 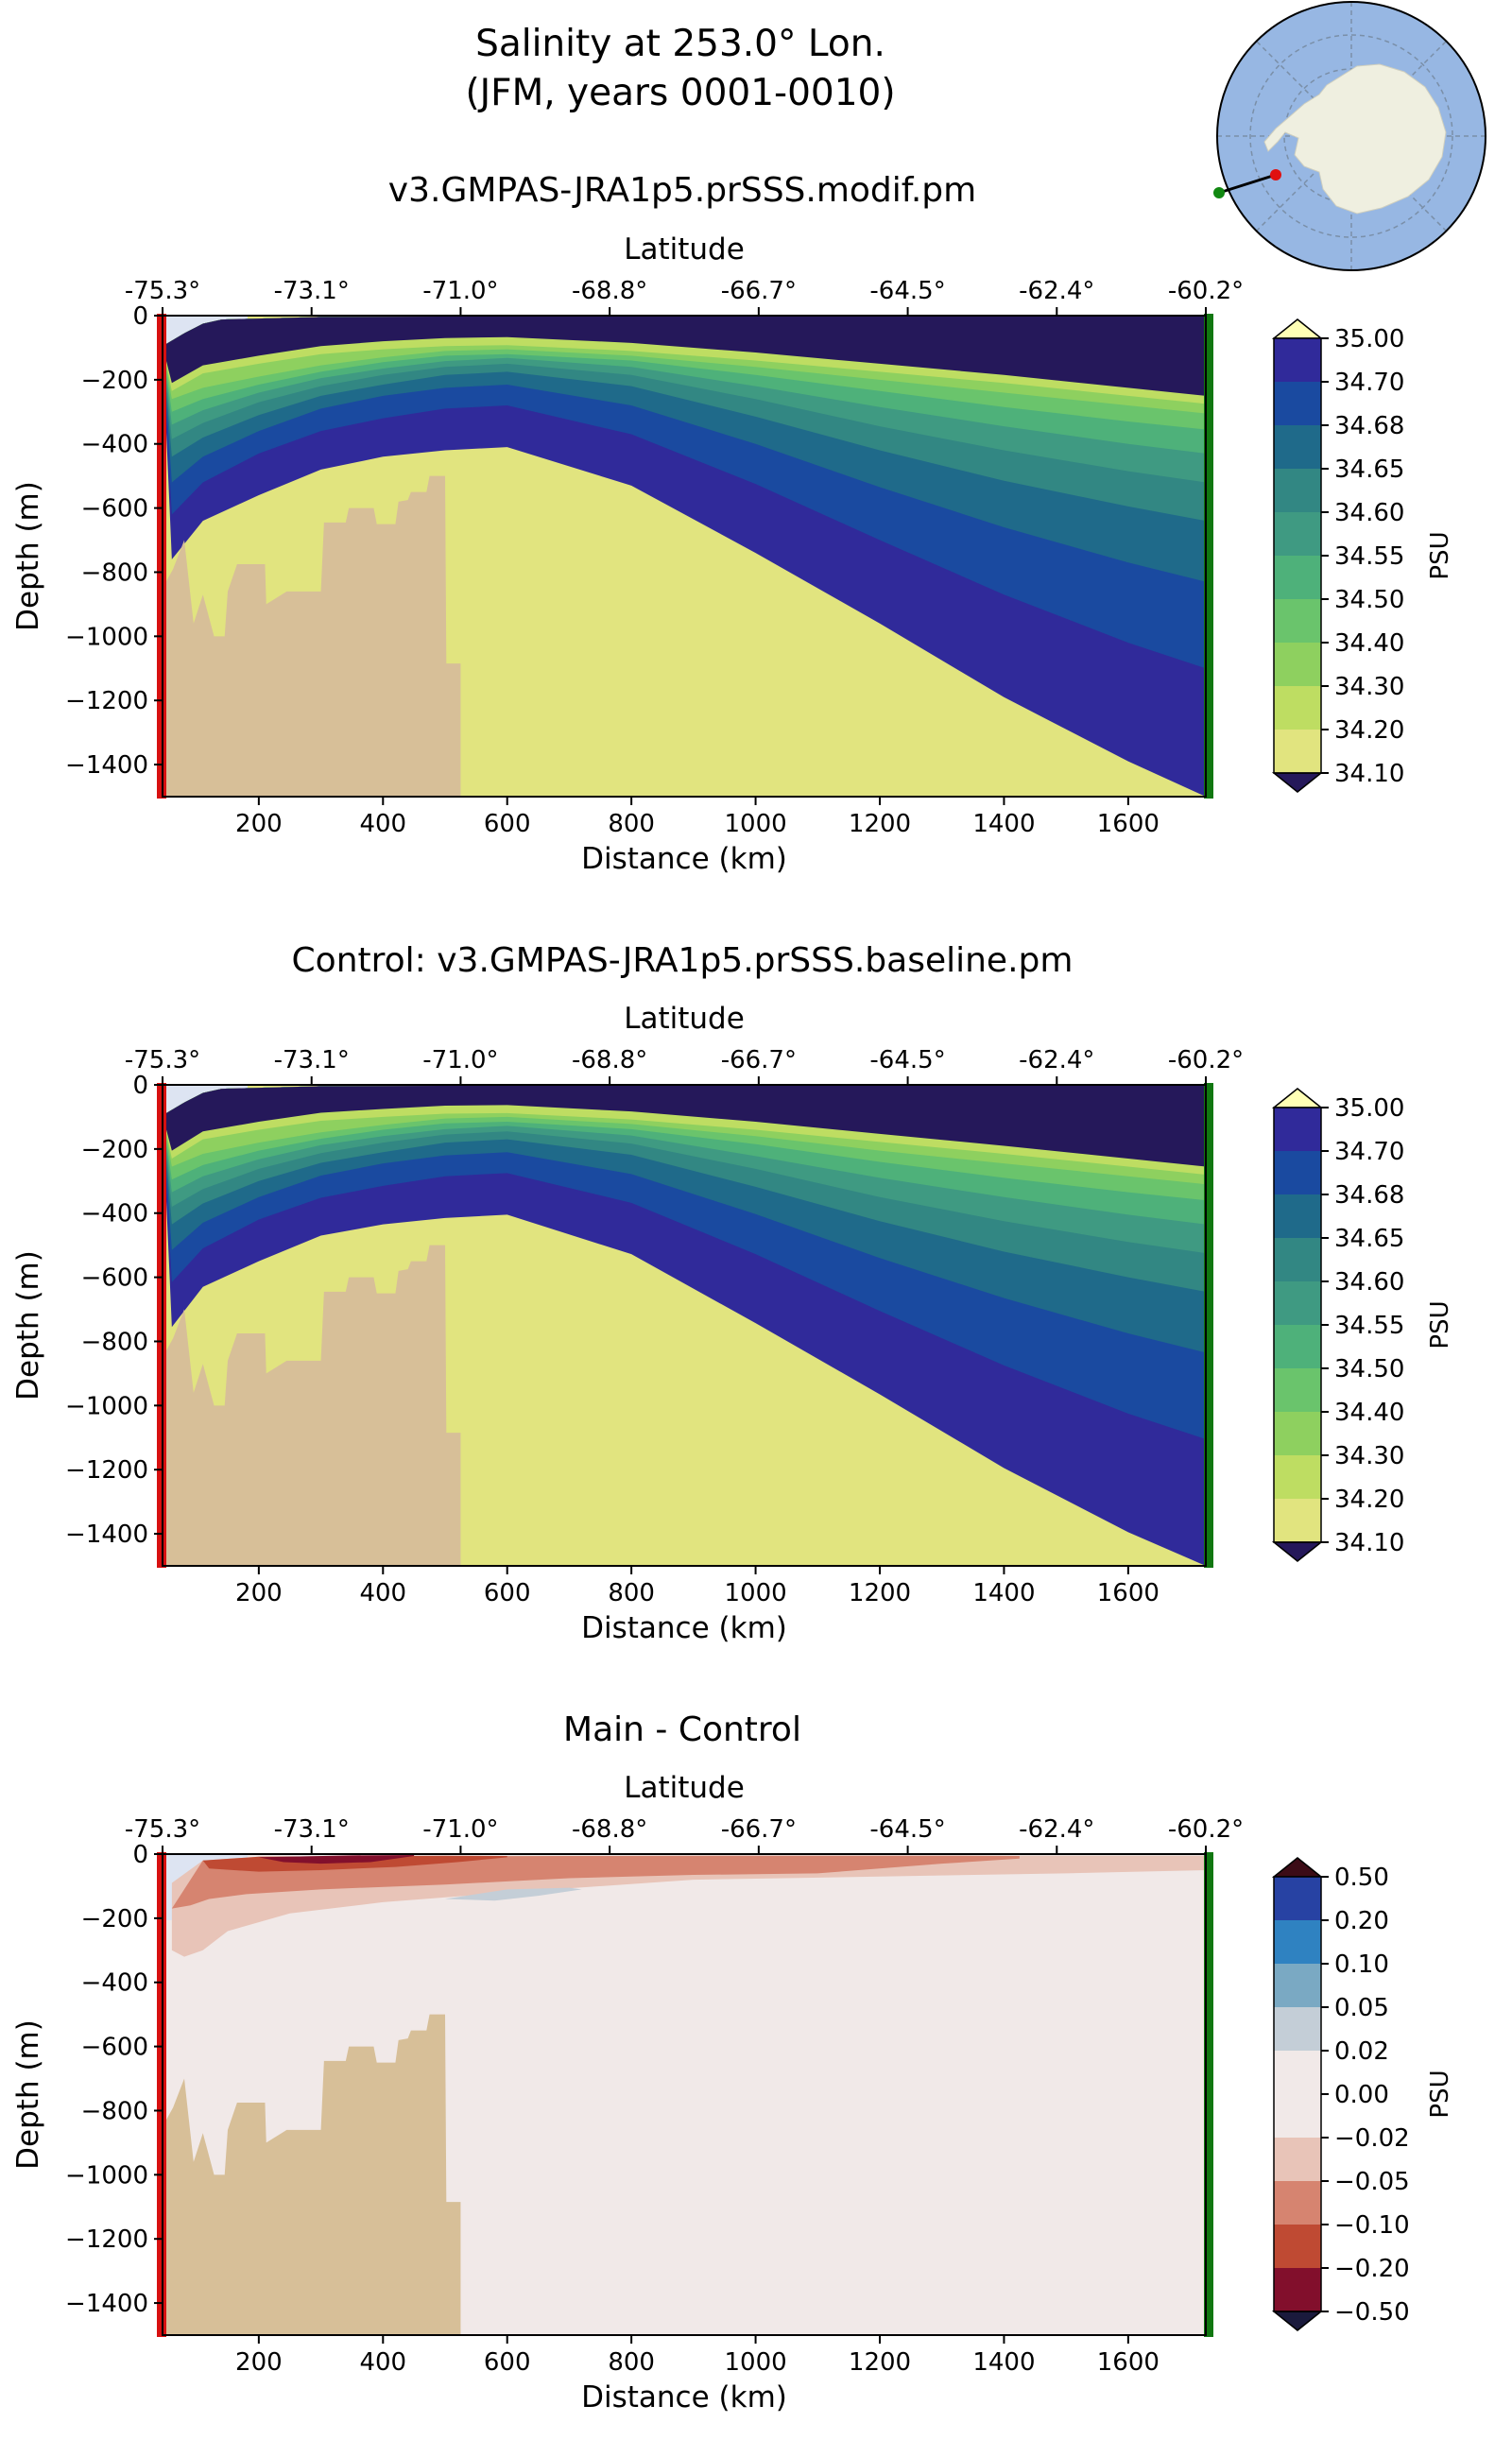 I want to click on colorbar-tick-label: 0.50, so click(x=1361, y=1878).